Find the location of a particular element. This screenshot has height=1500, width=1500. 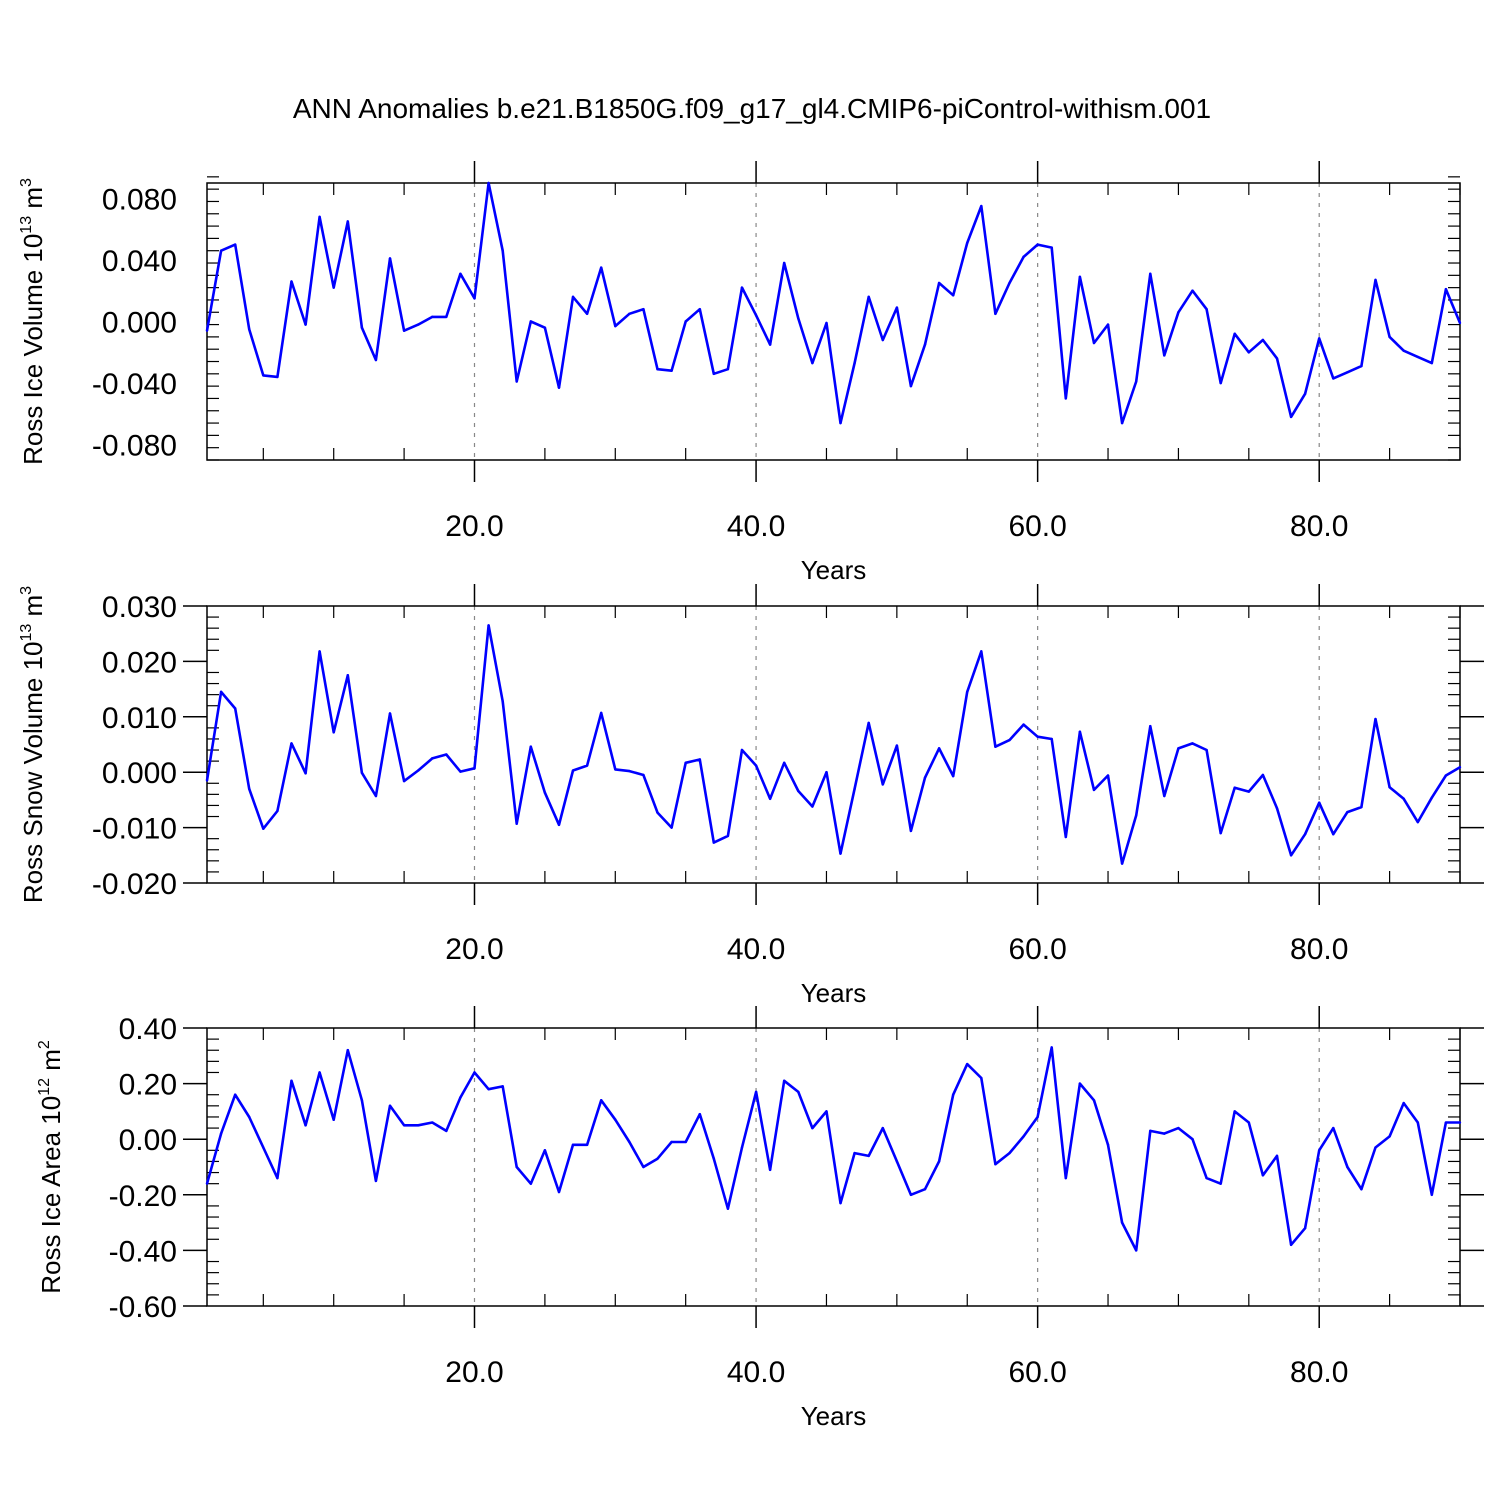

y-axis-label-superscript: 12 is located at coordinates (44, 1087).